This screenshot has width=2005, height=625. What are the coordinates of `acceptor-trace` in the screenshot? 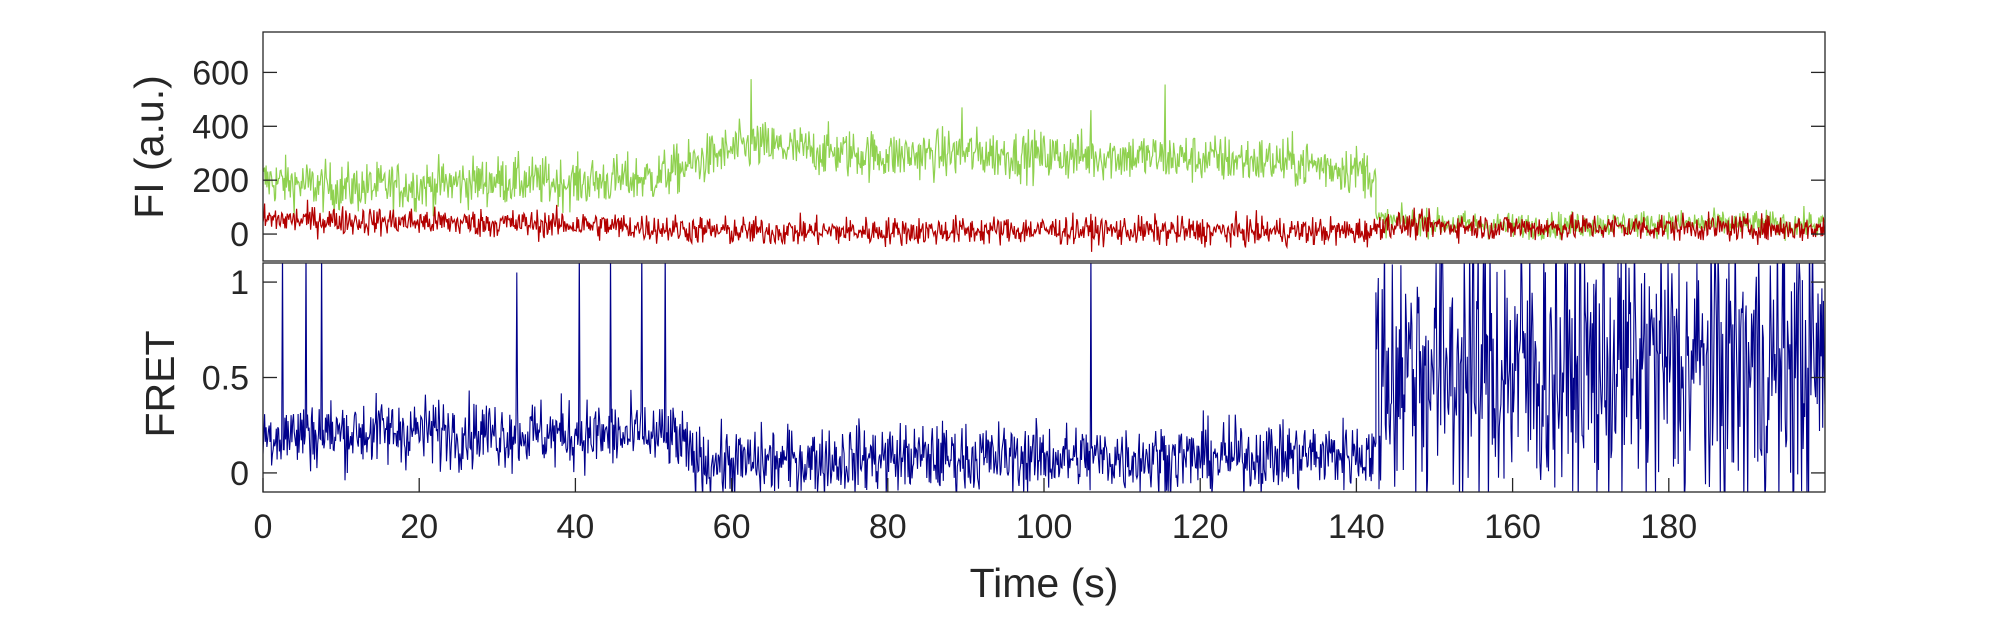 It's located at (1044, 225).